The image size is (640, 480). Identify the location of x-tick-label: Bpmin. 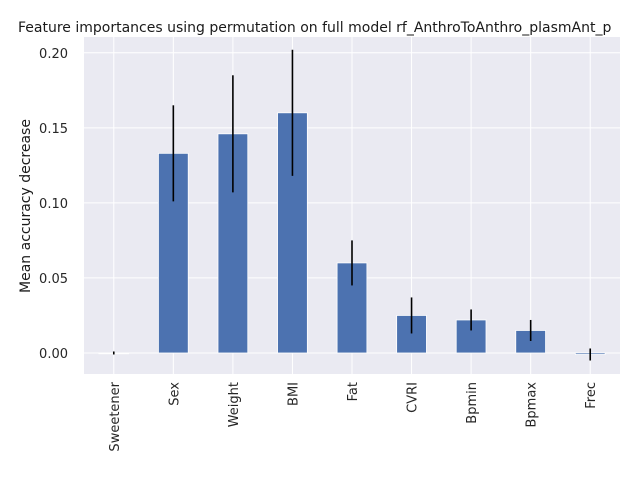
(472, 403).